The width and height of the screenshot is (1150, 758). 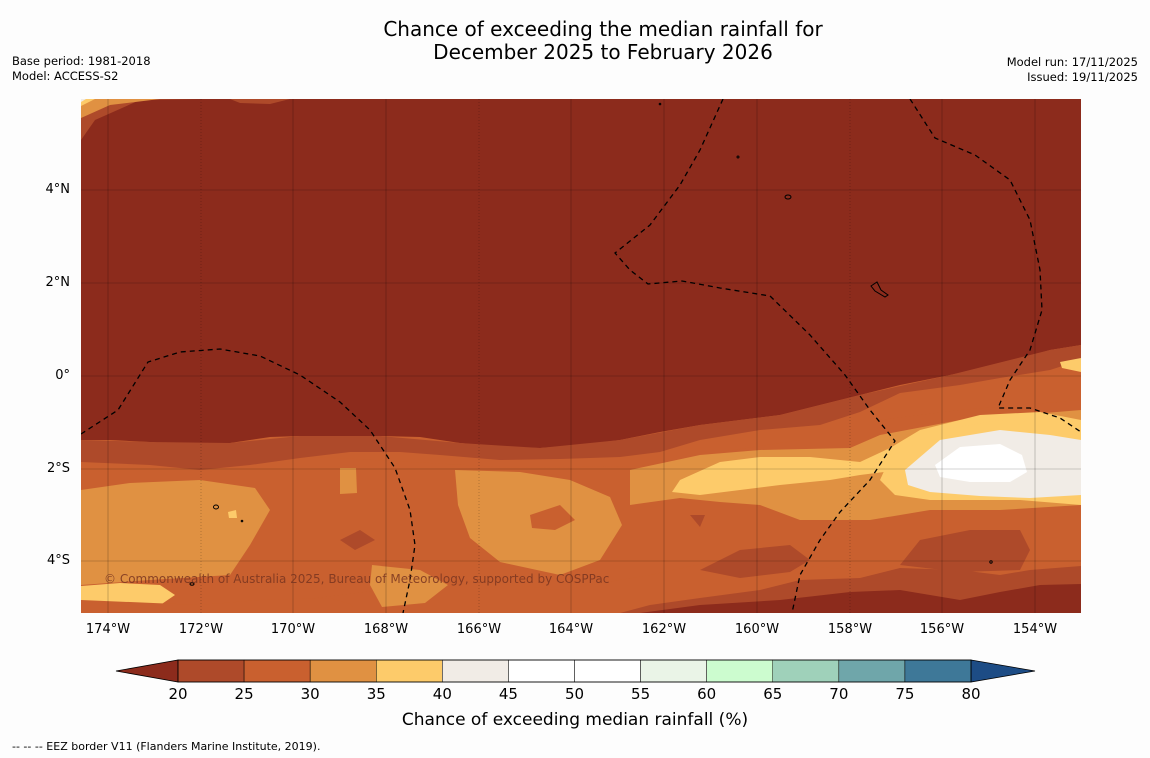 I want to click on colorbar-tick-label: 75, so click(x=905, y=694).